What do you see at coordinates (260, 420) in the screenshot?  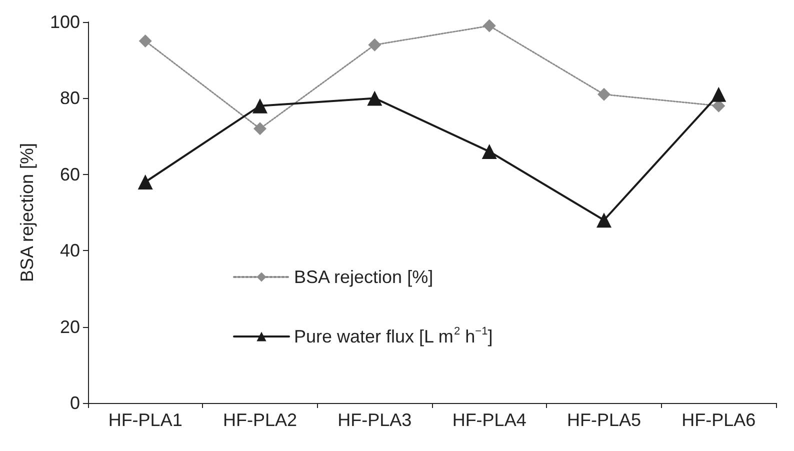 I see `x-tick-label: HF-PLA2` at bounding box center [260, 420].